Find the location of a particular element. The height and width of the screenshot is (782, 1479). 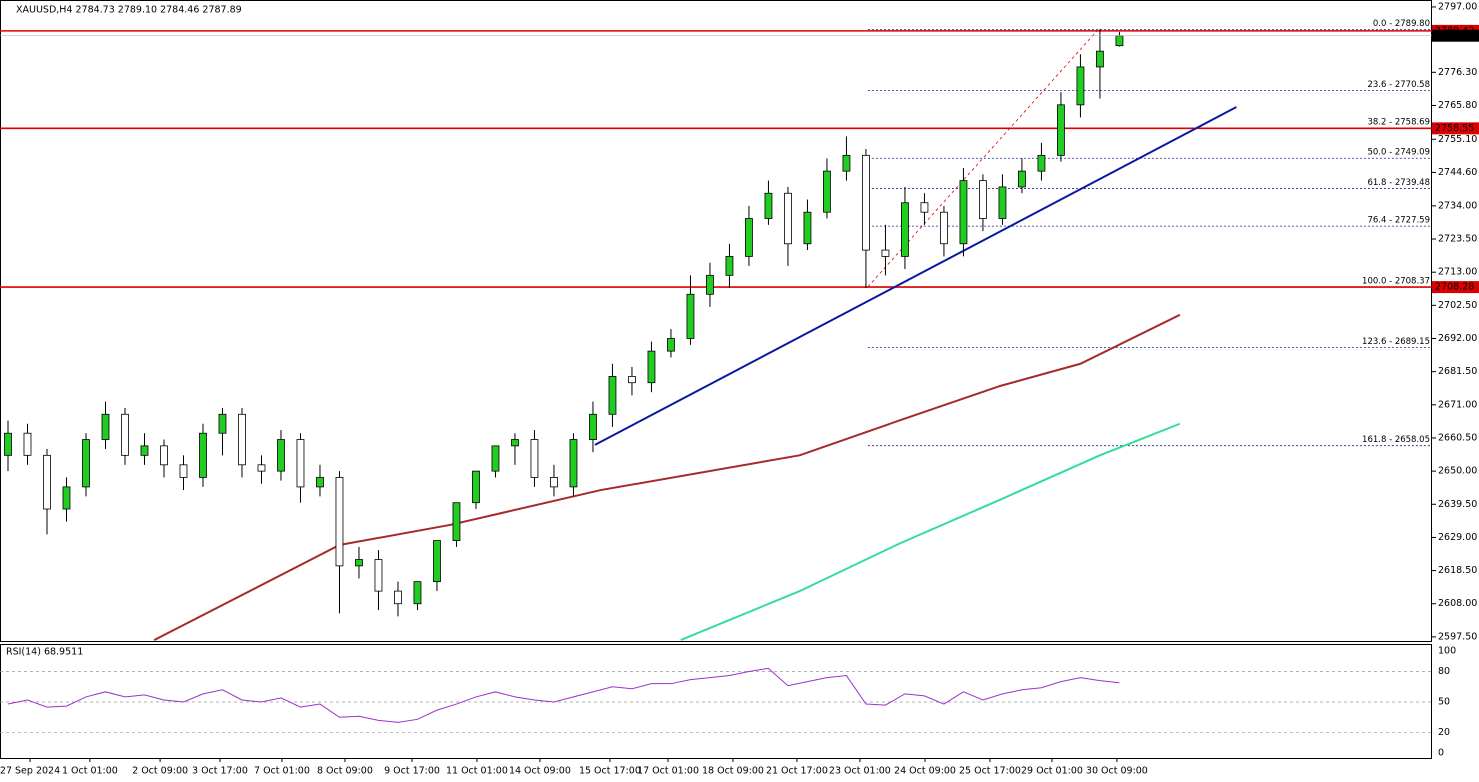

fib-label: 50.0 - 2749.09 is located at coordinates (1398, 153).